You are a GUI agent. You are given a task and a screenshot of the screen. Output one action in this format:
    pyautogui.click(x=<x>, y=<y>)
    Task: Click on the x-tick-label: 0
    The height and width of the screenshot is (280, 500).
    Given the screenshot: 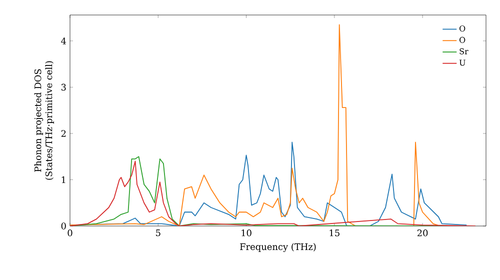 What is the action you would take?
    pyautogui.click(x=70, y=233)
    